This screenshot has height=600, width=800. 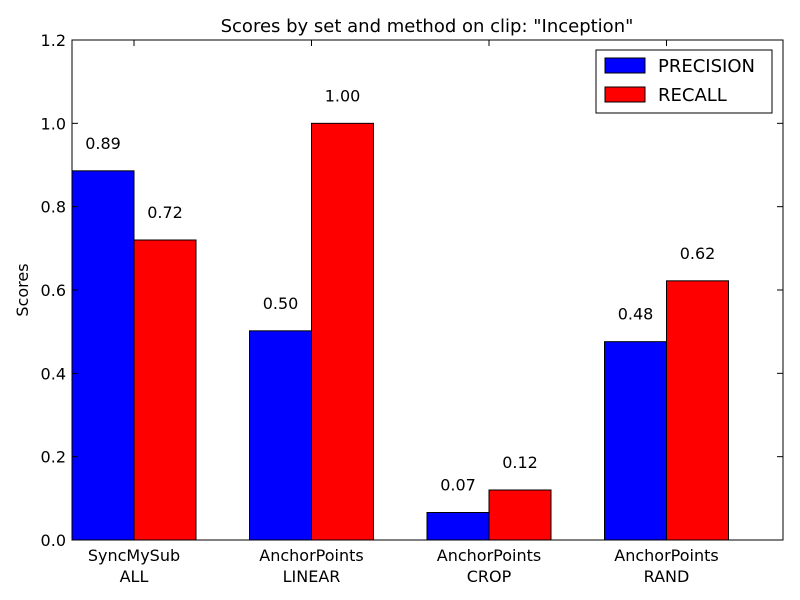 I want to click on bar-value-label-precision-2: 0.07, so click(x=458, y=485).